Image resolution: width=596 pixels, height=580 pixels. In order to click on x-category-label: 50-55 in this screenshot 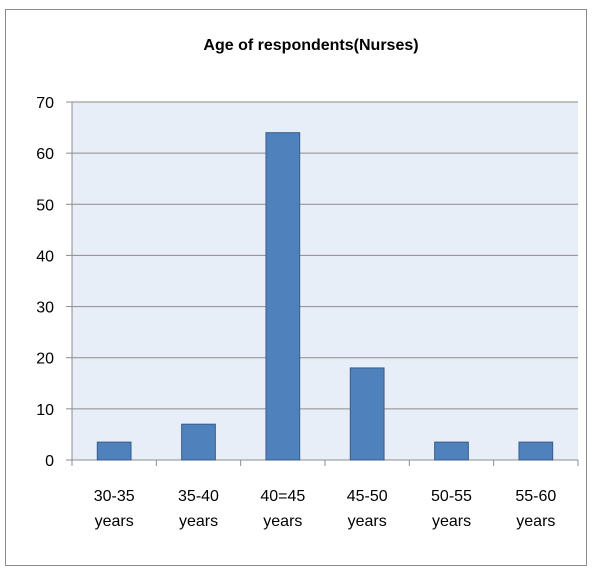, I will do `click(451, 496)`.